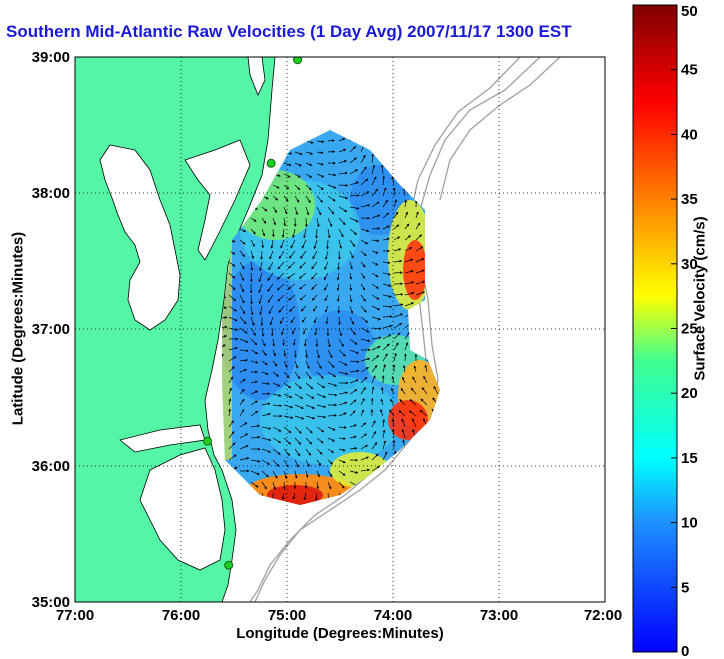 The image size is (724, 659). Describe the element at coordinates (253, 313) in the screenshot. I see `radar-stations` at that location.